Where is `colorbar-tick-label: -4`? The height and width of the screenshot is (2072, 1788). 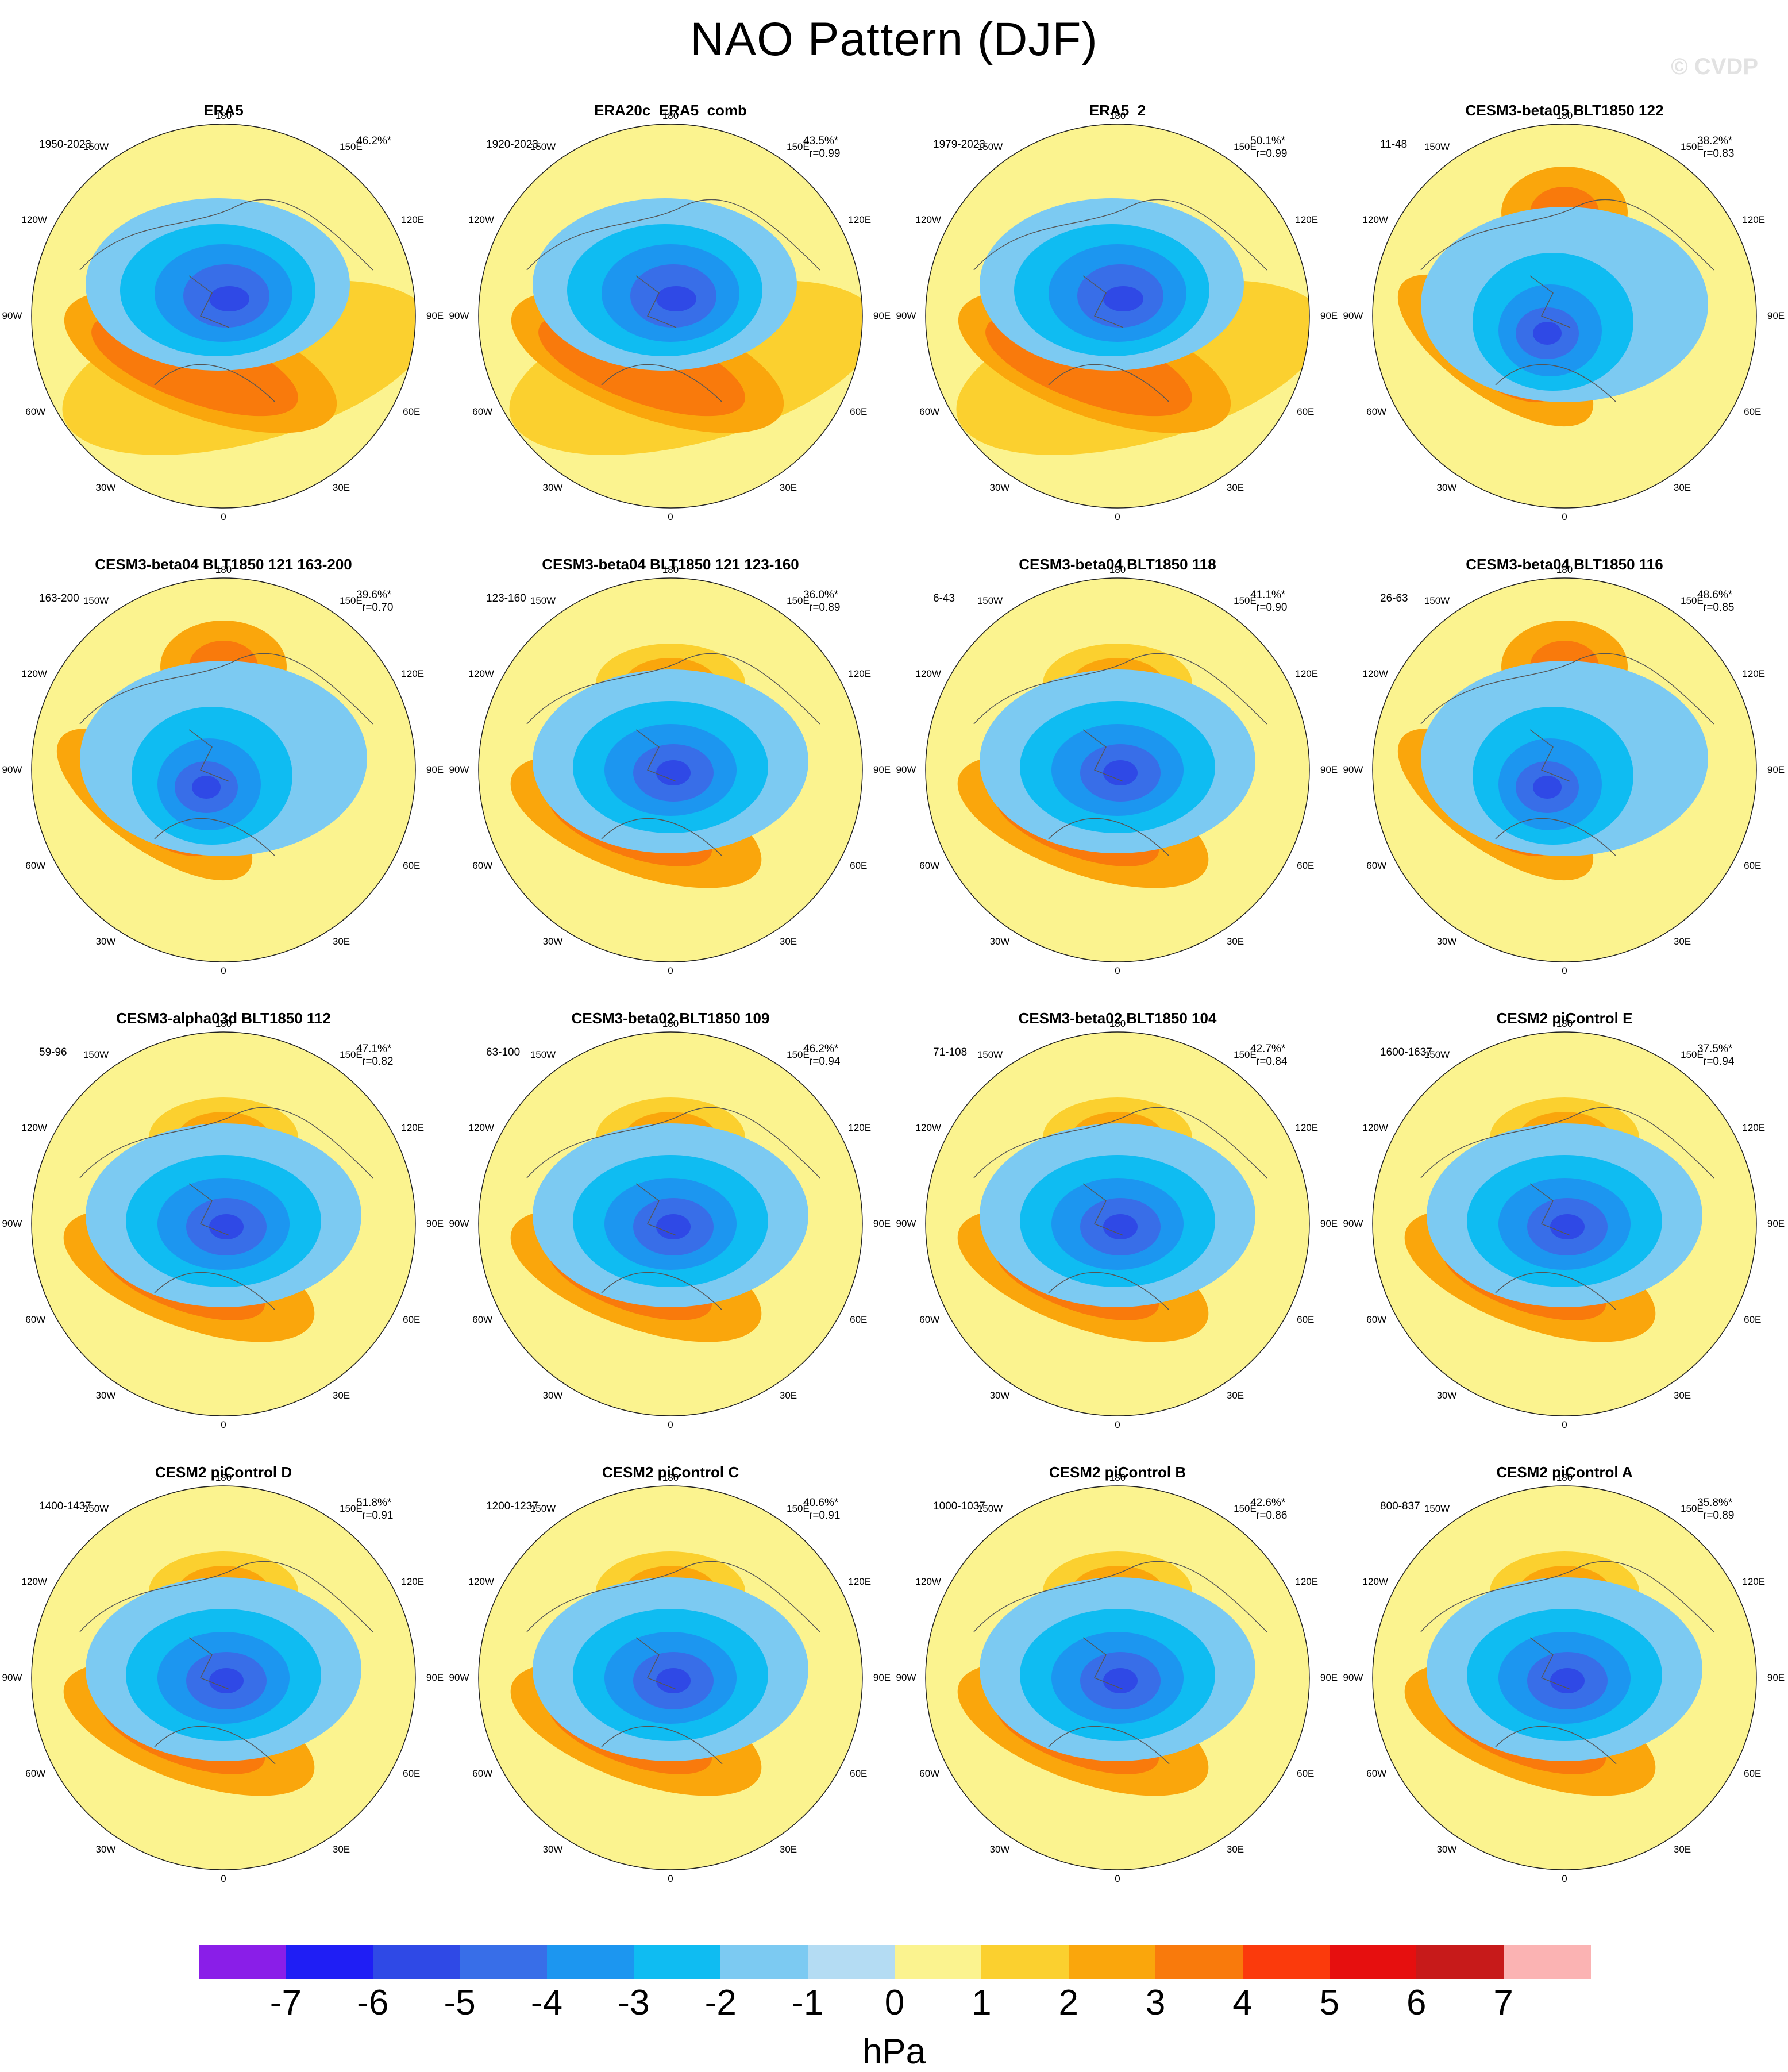
colorbar-tick-label: -4 is located at coordinates (546, 2003).